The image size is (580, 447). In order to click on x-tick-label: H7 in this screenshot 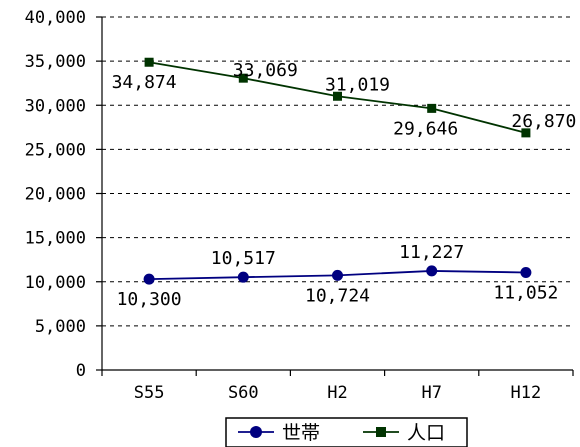, I will do `click(431, 393)`.